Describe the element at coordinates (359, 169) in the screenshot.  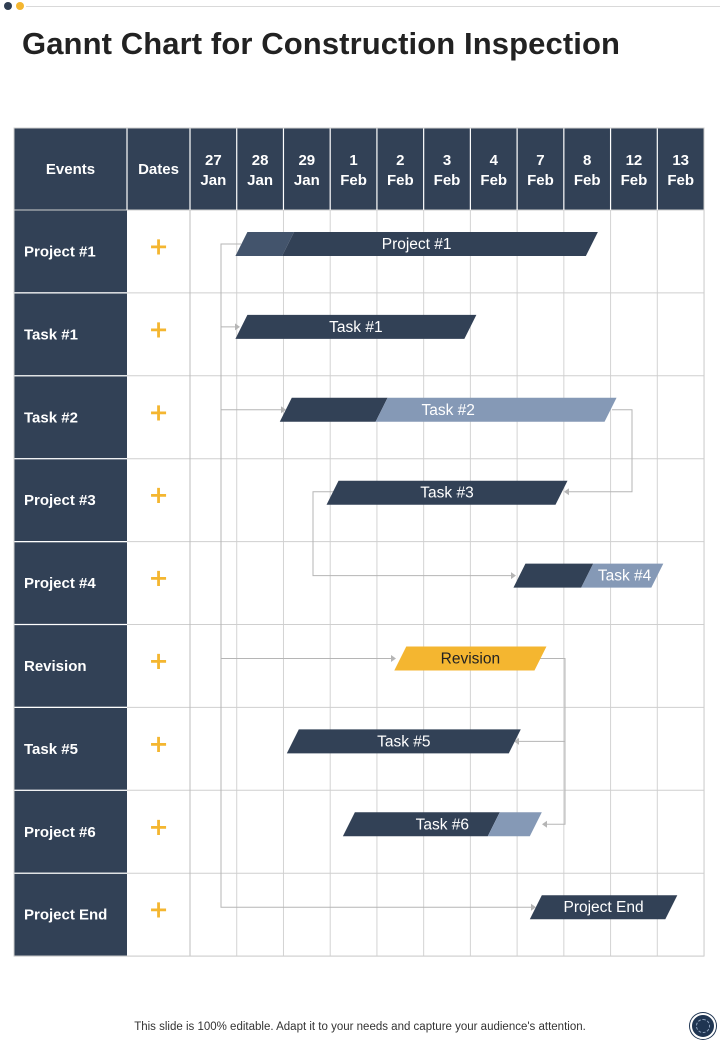
I see `header-band` at that location.